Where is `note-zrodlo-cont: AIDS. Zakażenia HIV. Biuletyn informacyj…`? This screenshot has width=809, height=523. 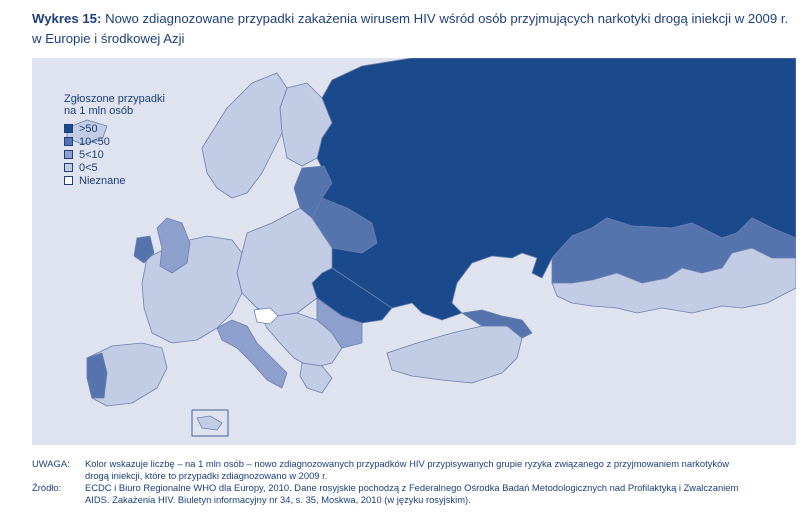
note-zrodlo-cont: AIDS. Zakażenia HIV. Biuletyn informacyj… is located at coordinates (417, 500).